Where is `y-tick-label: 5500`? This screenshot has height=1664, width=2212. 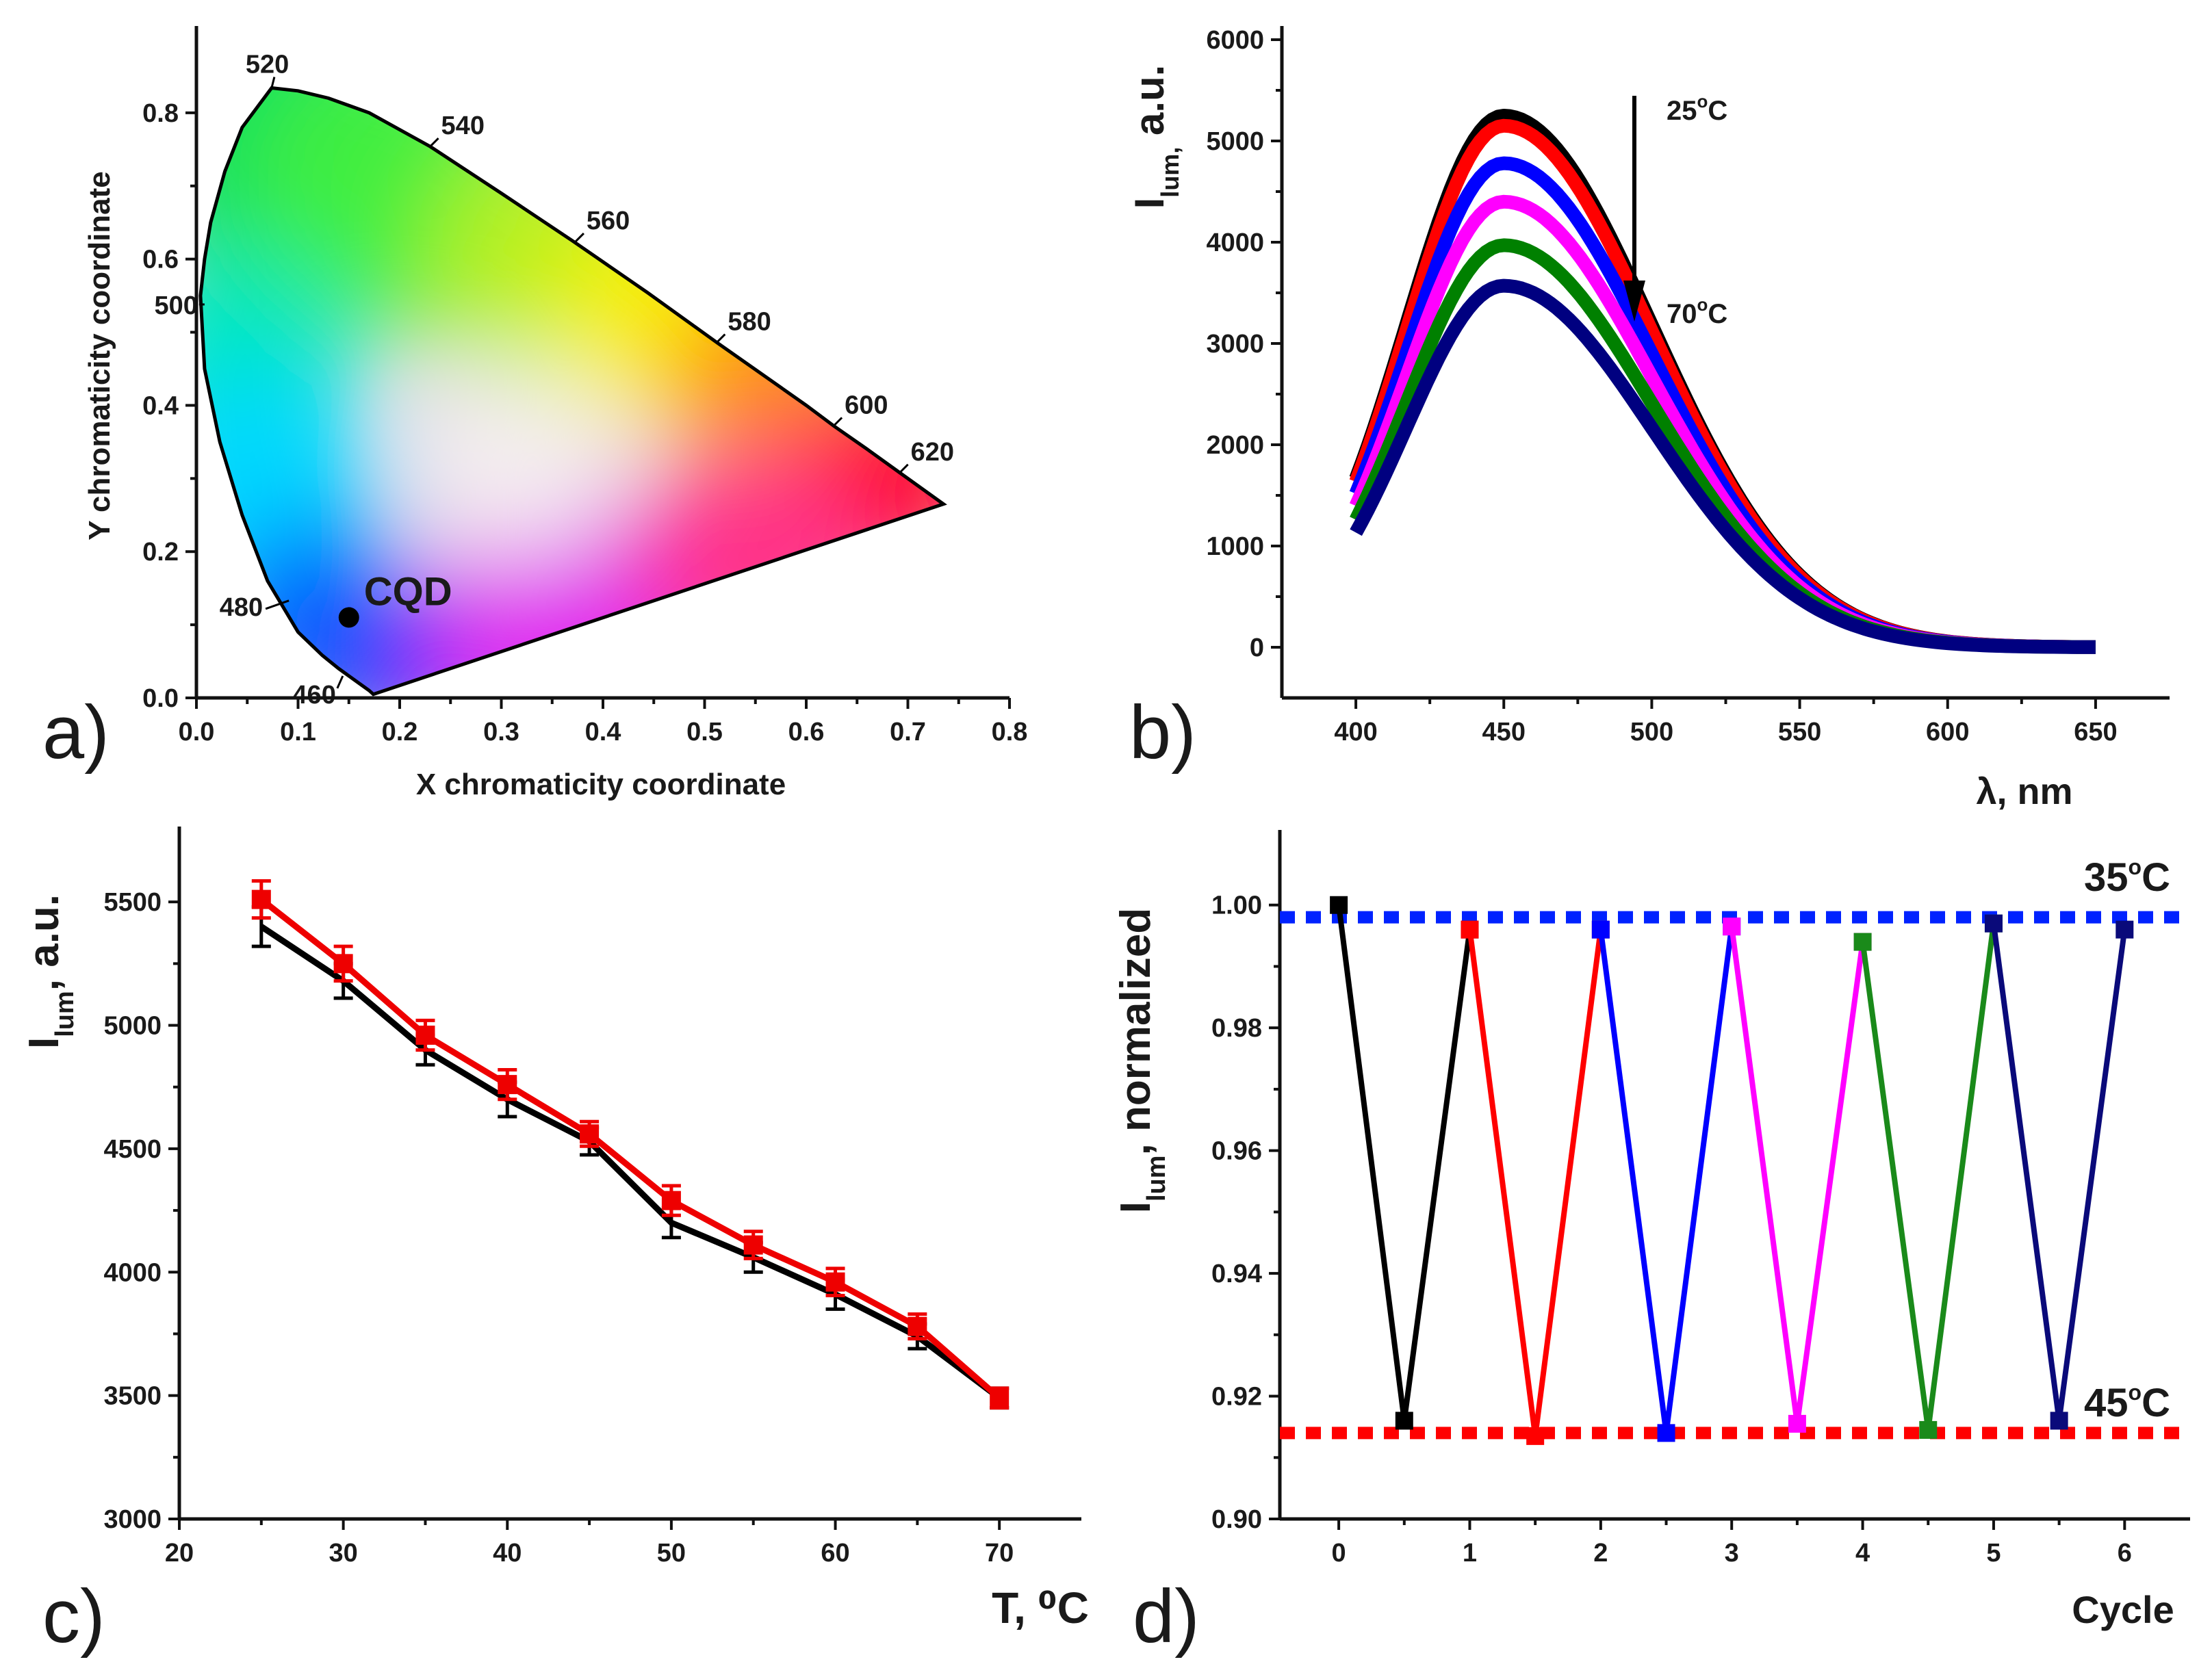 y-tick-label: 5500 is located at coordinates (133, 902).